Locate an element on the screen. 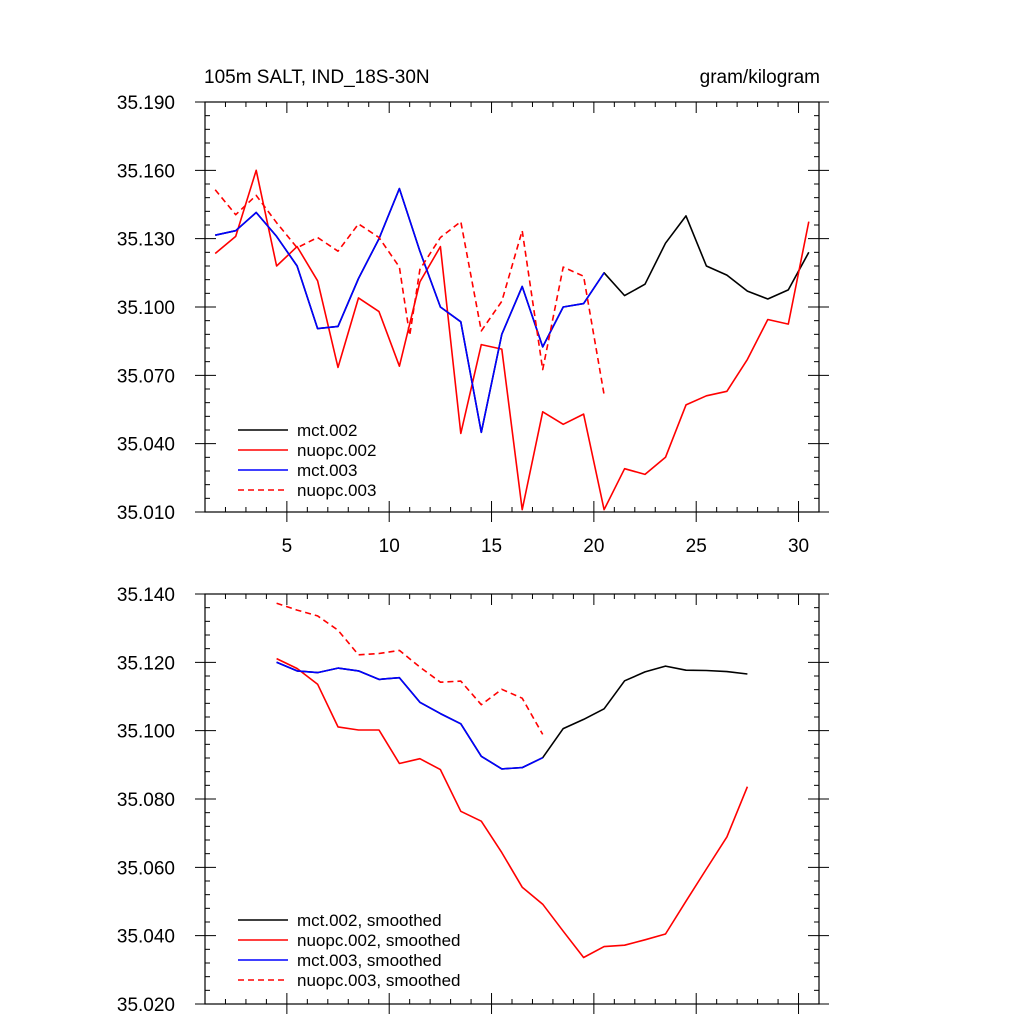 The width and height of the screenshot is (1024, 1024). y-tick-label: 35.070 is located at coordinates (146, 376).